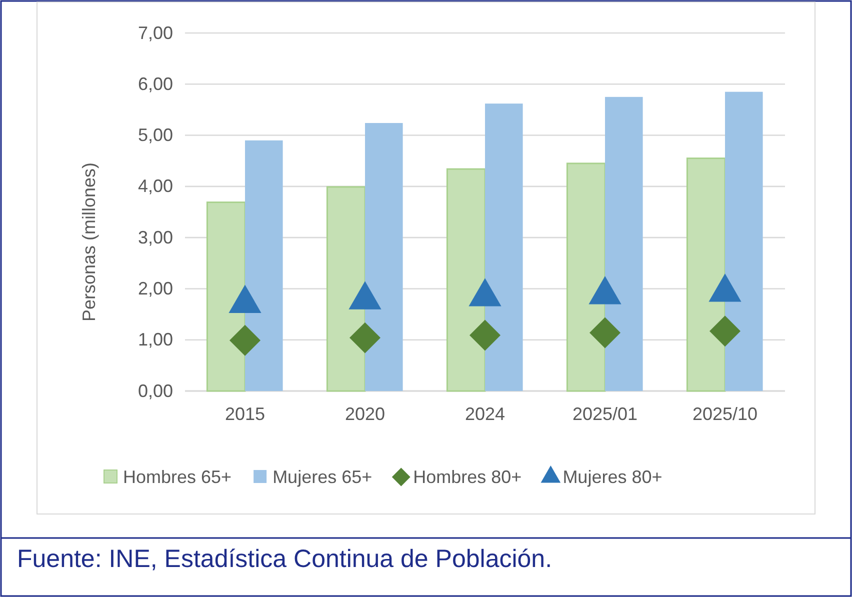  What do you see at coordinates (284, 559) in the screenshot?
I see `source-note: Fuente: INE, Estadística Continua de Población.` at bounding box center [284, 559].